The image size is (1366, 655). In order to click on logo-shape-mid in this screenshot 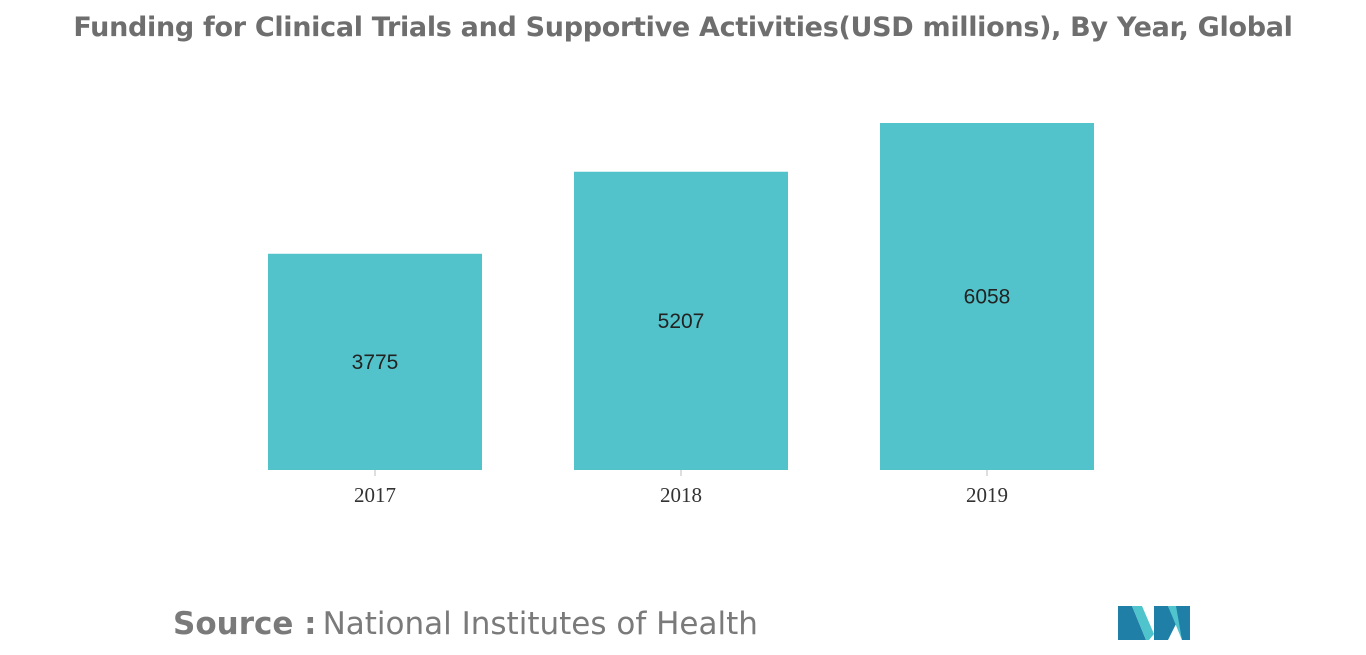, I will do `click(1165, 623)`.